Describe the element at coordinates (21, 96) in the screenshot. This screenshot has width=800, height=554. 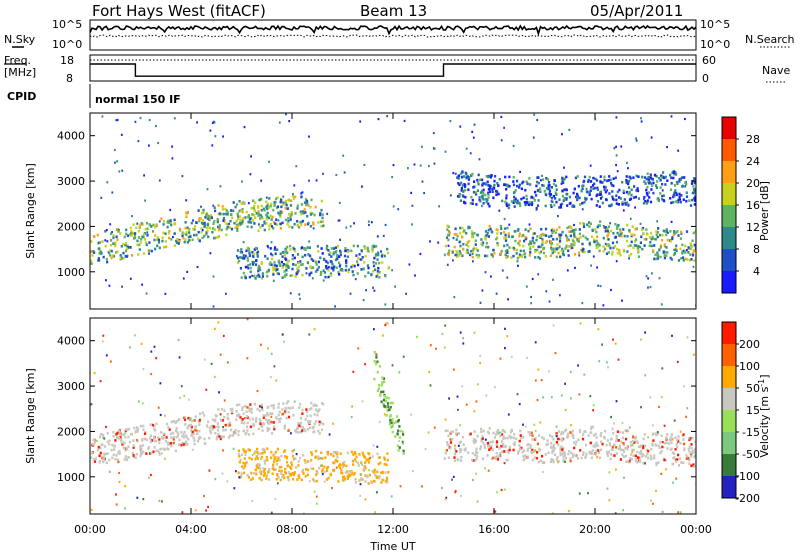
I see `cpid-label: CPID` at that location.